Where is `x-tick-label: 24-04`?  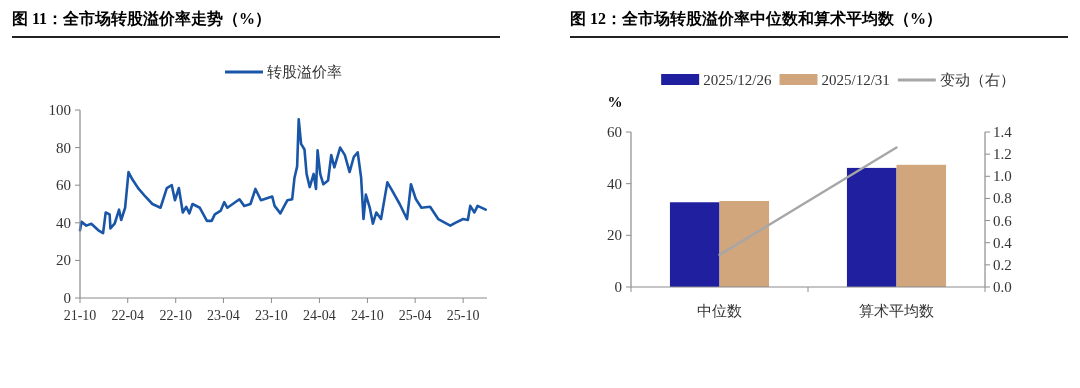 x-tick-label: 24-04 is located at coordinates (319, 315).